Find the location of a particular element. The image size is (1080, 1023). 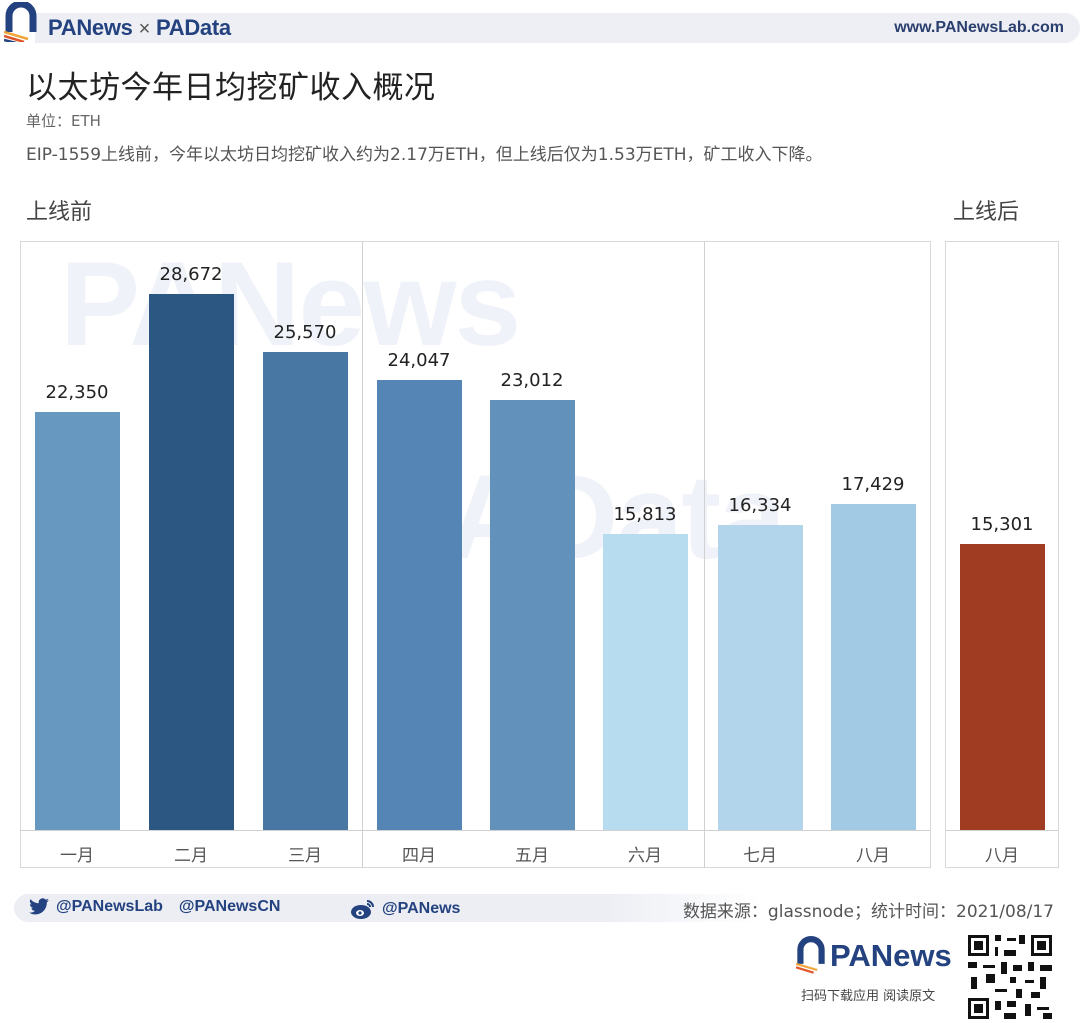

bar-value-label: 16,334 is located at coordinates (760, 505).